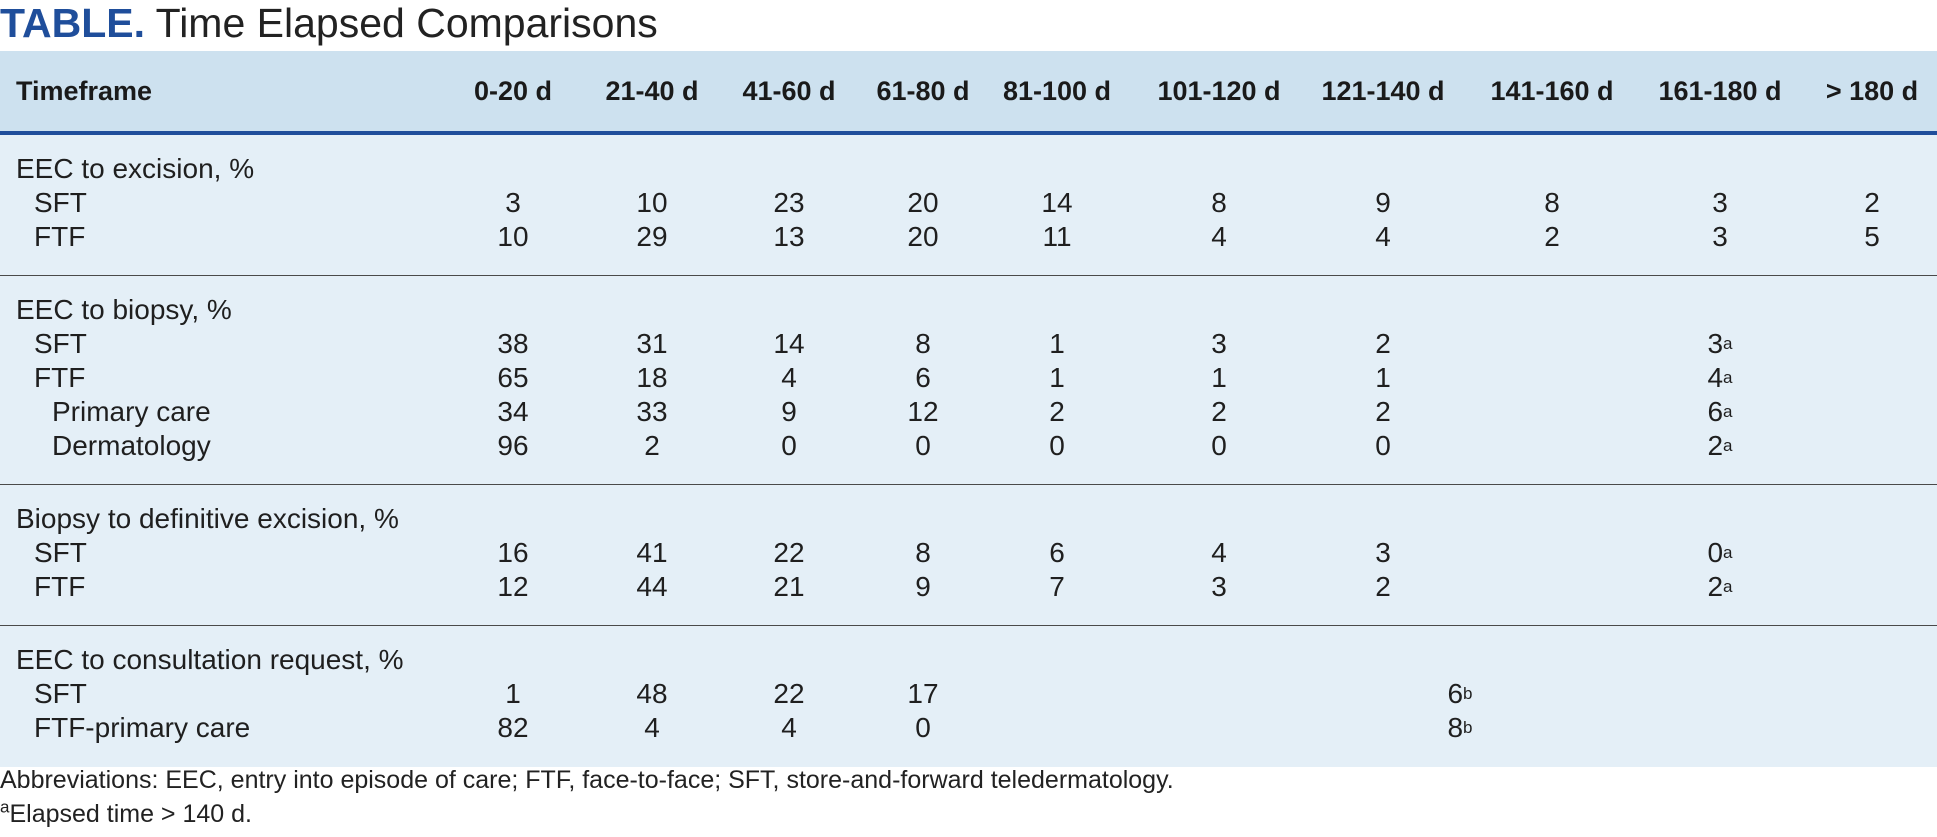  I want to click on table-cell: 18, so click(652, 378).